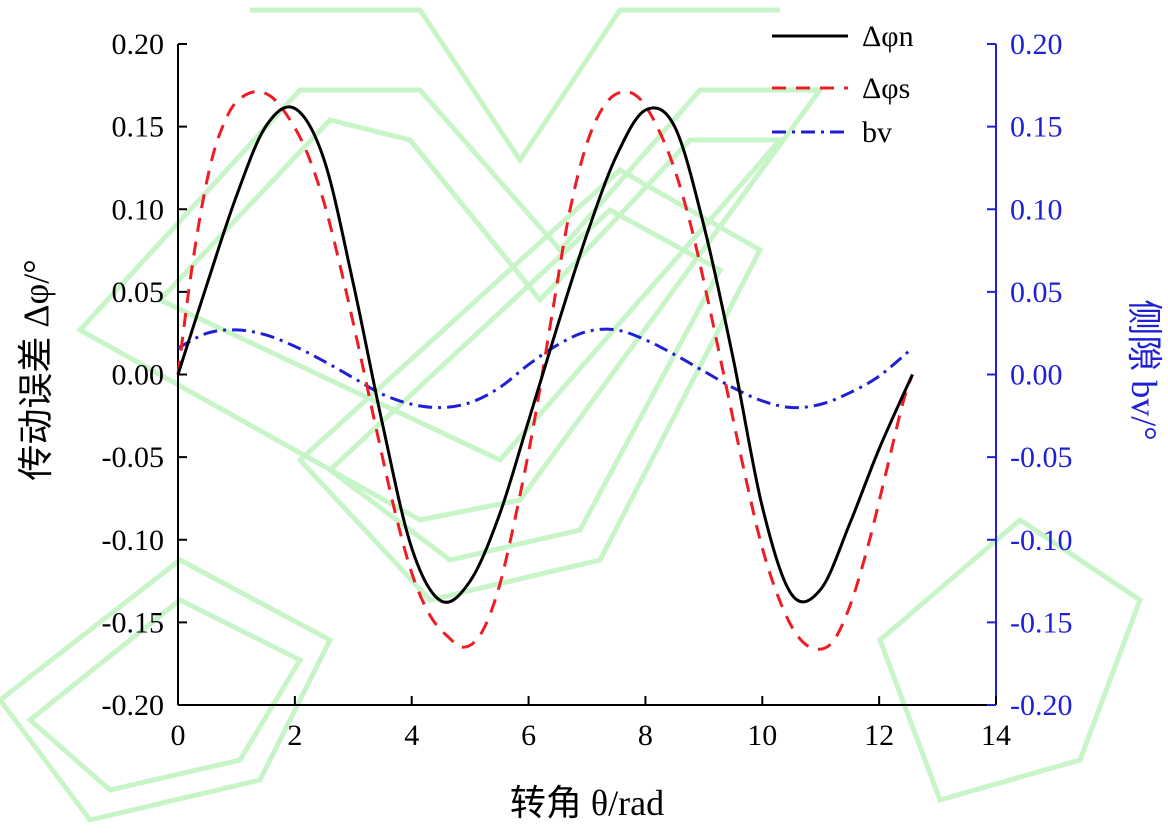  Describe the element at coordinates (138, 375) in the screenshot. I see `left-tick-label: 0.00` at that location.